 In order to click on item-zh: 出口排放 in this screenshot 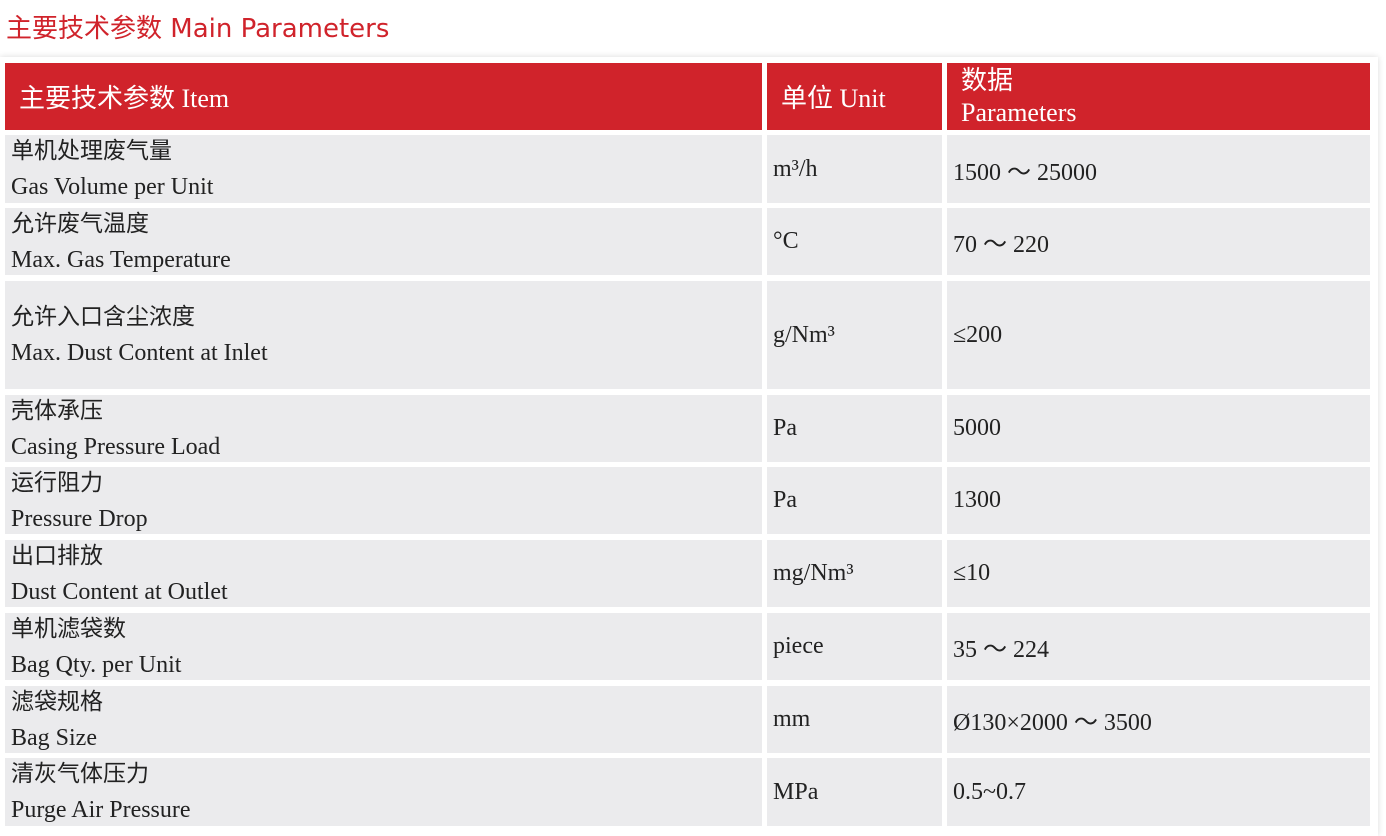, I will do `click(57, 555)`.